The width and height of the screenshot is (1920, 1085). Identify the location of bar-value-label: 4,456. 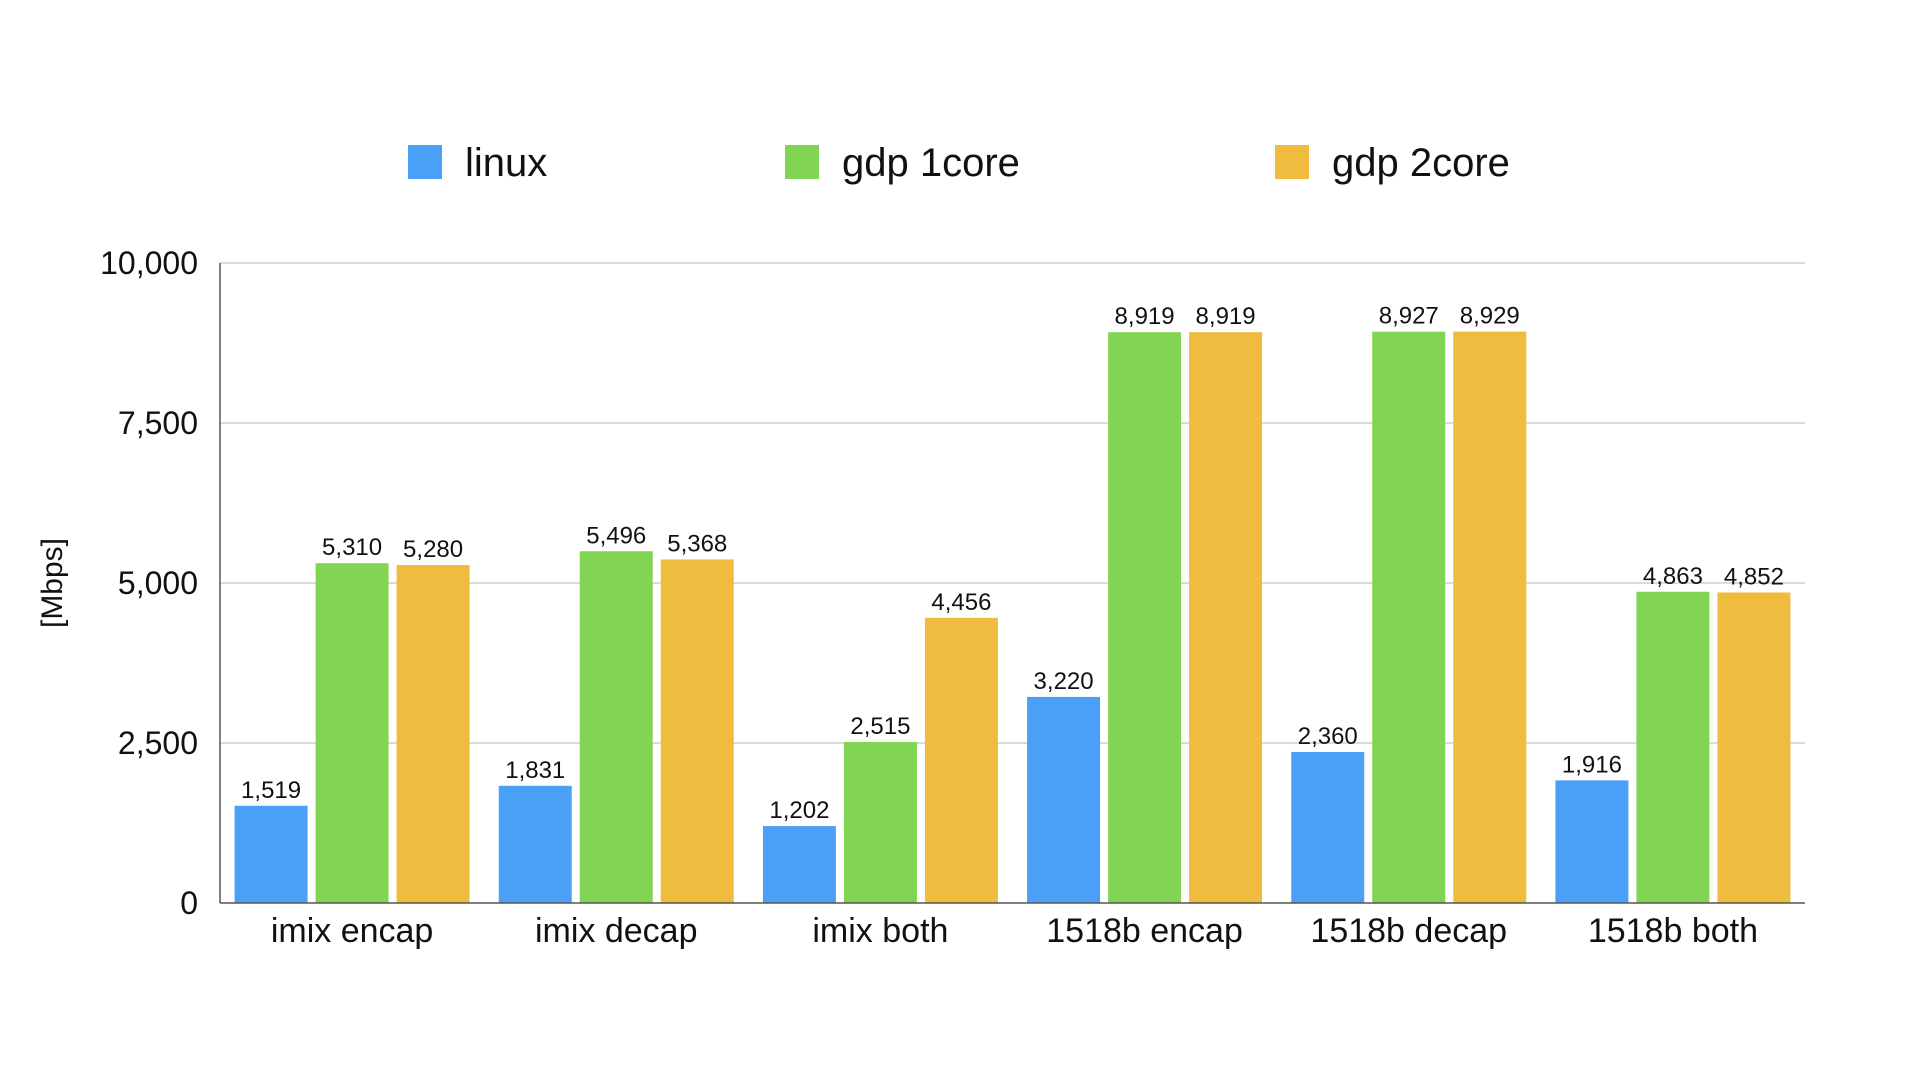
(961, 602).